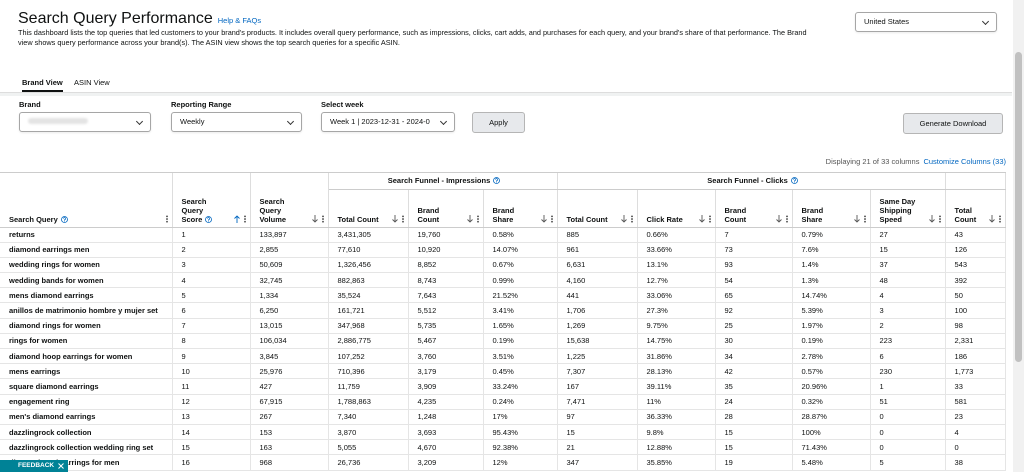  What do you see at coordinates (975, 235) in the screenshot?
I see `value-cell: 43` at bounding box center [975, 235].